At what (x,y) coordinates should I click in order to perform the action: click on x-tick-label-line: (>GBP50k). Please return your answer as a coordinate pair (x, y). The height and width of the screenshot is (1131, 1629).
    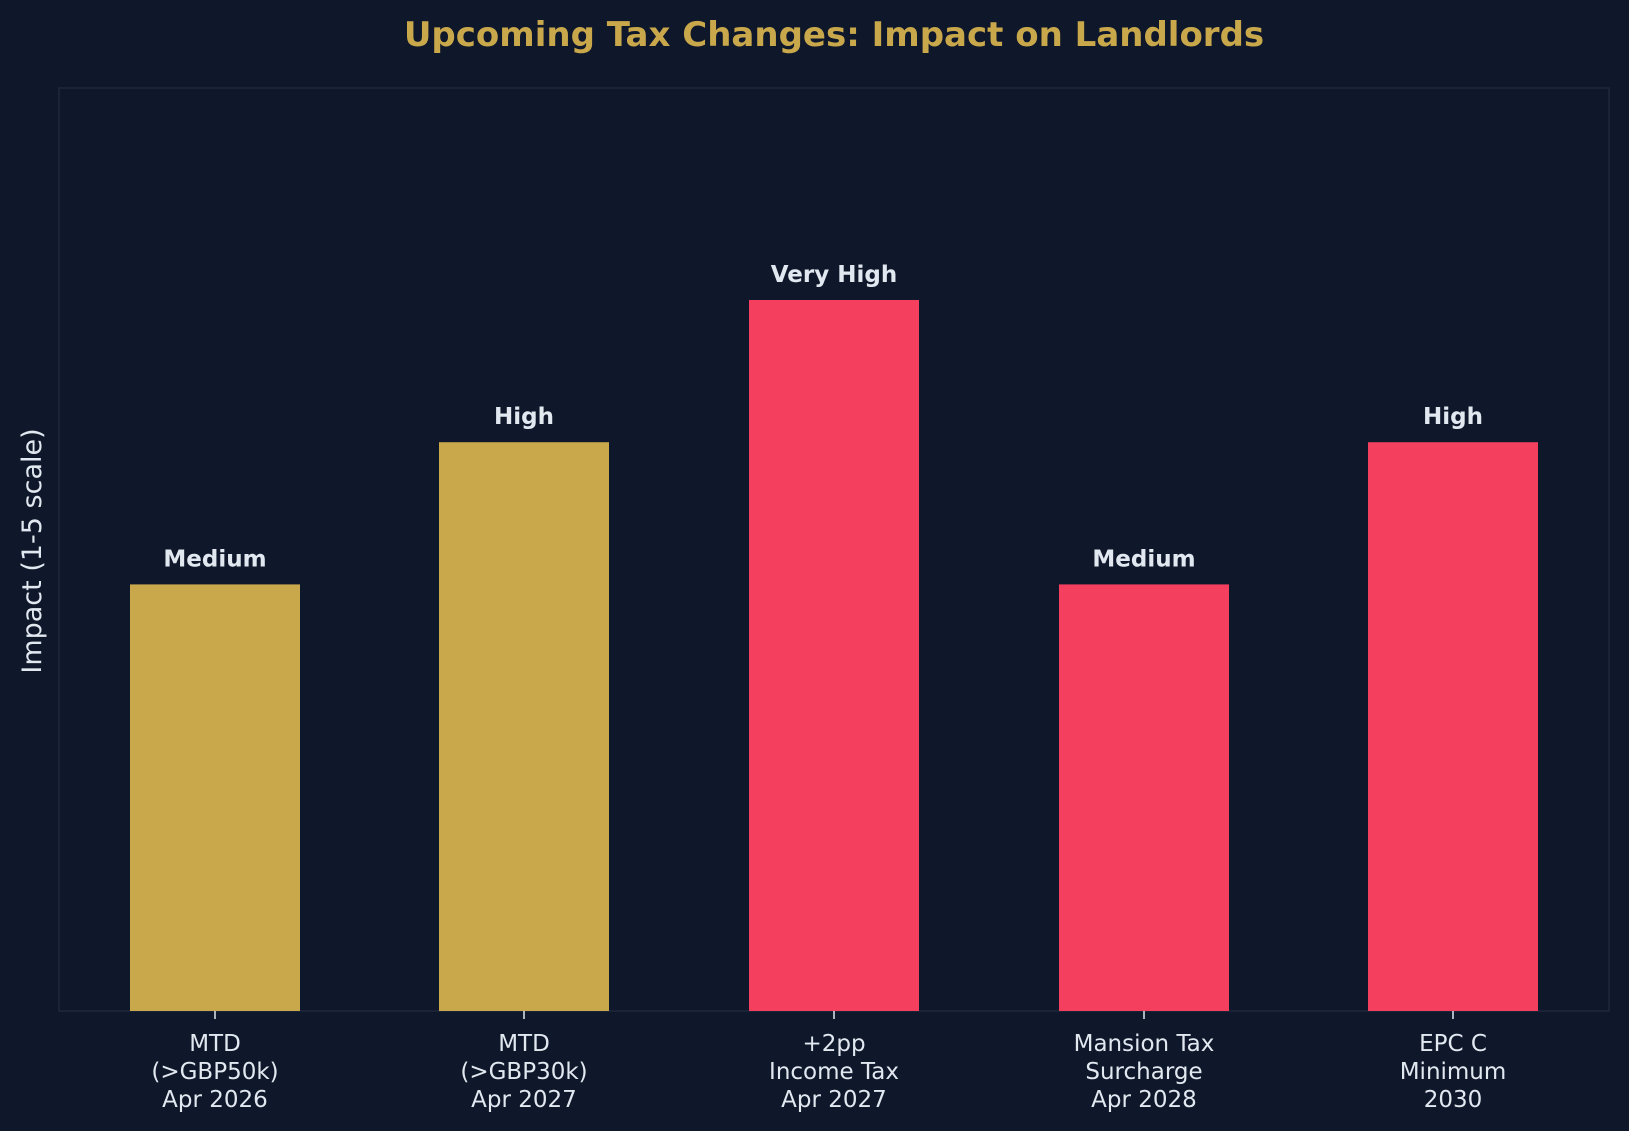
    Looking at the image, I should click on (214, 1072).